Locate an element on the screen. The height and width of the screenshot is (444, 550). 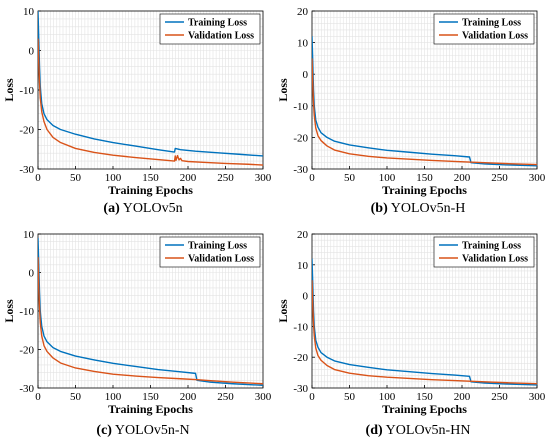
panel-caption: (b) YOLOv5n-H is located at coordinates (418, 208).